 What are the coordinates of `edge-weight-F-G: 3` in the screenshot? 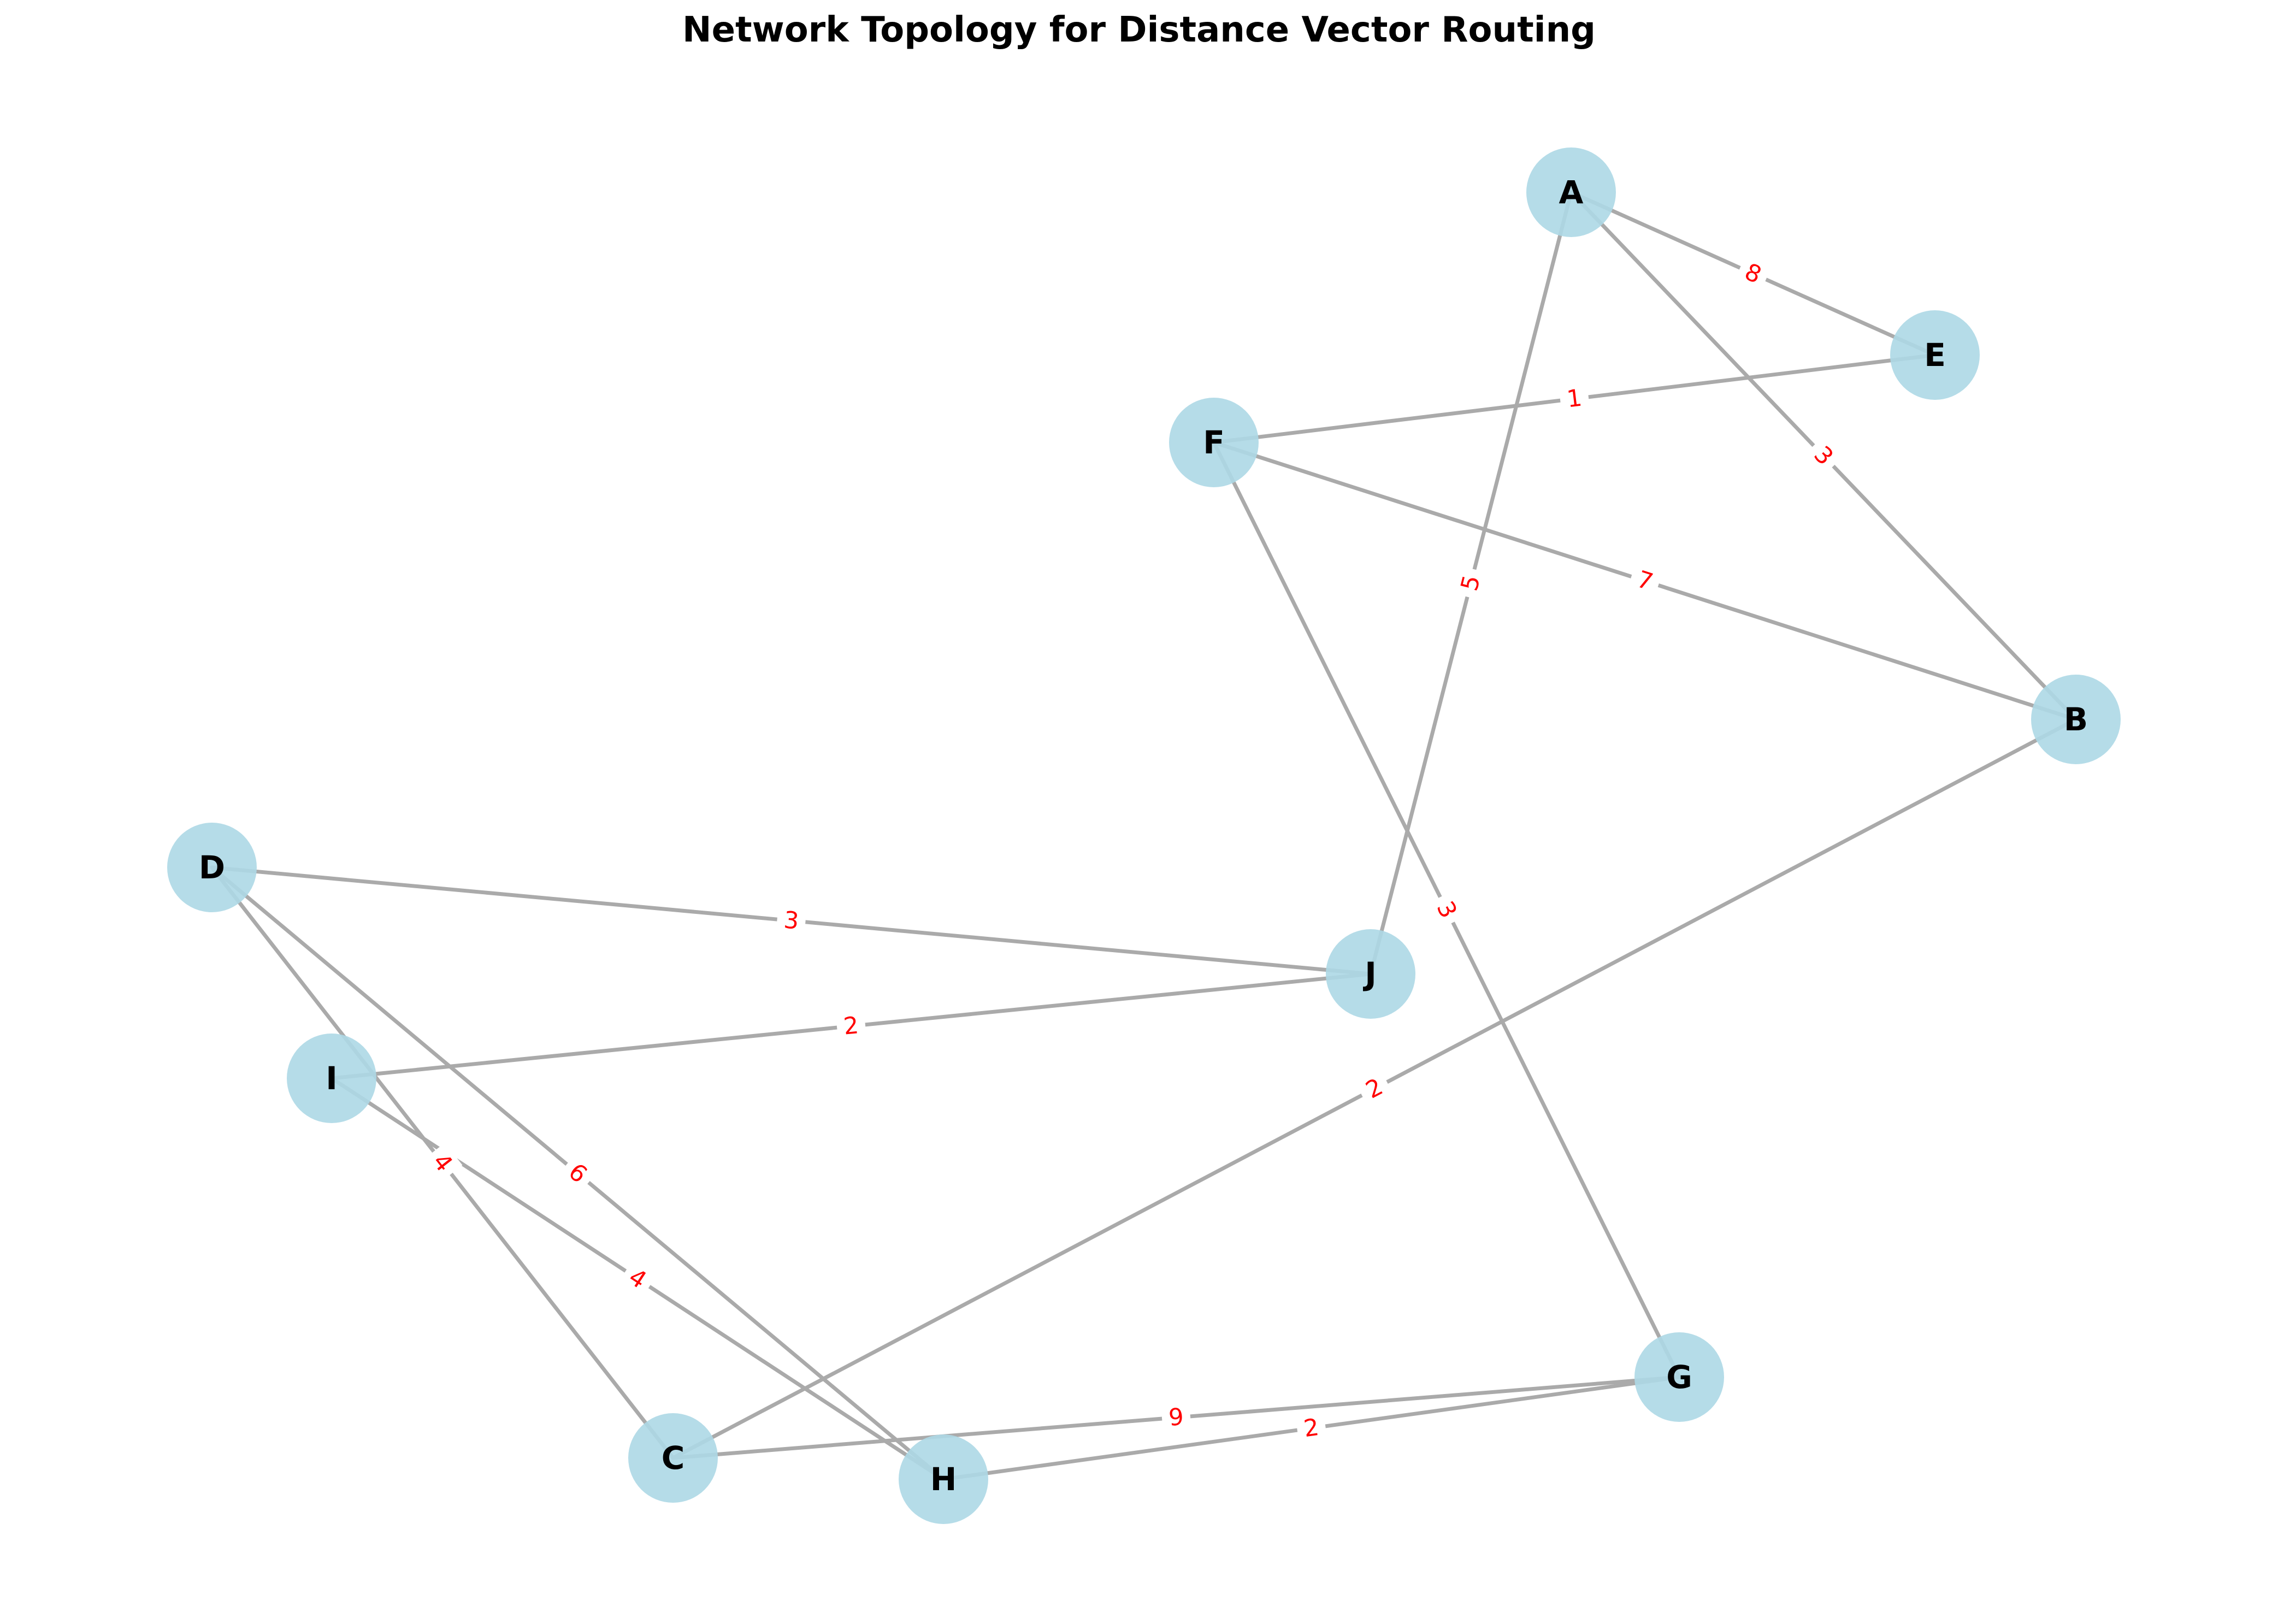 It's located at (1446, 909).